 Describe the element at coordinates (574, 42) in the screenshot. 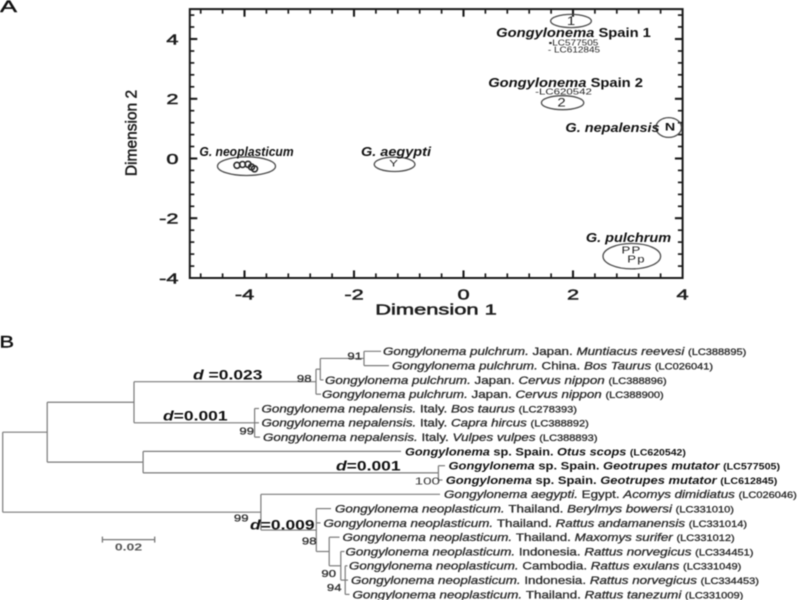

I see `svg-text: ▪LC577505` at that location.